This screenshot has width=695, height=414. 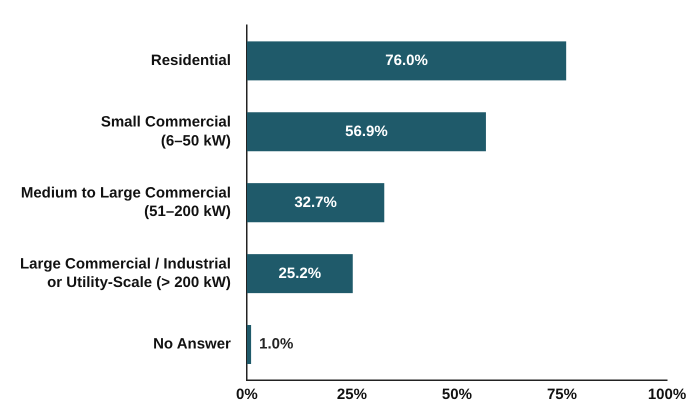 I want to click on x-tick-label: 75%, so click(x=561, y=395).